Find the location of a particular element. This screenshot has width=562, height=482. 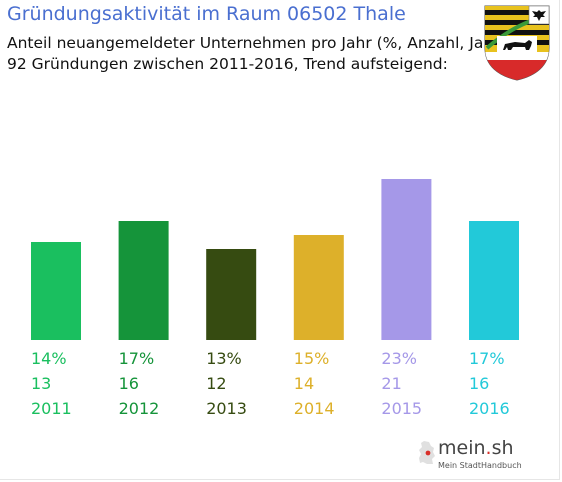

percent-label-2012: 17% is located at coordinates (137, 358).